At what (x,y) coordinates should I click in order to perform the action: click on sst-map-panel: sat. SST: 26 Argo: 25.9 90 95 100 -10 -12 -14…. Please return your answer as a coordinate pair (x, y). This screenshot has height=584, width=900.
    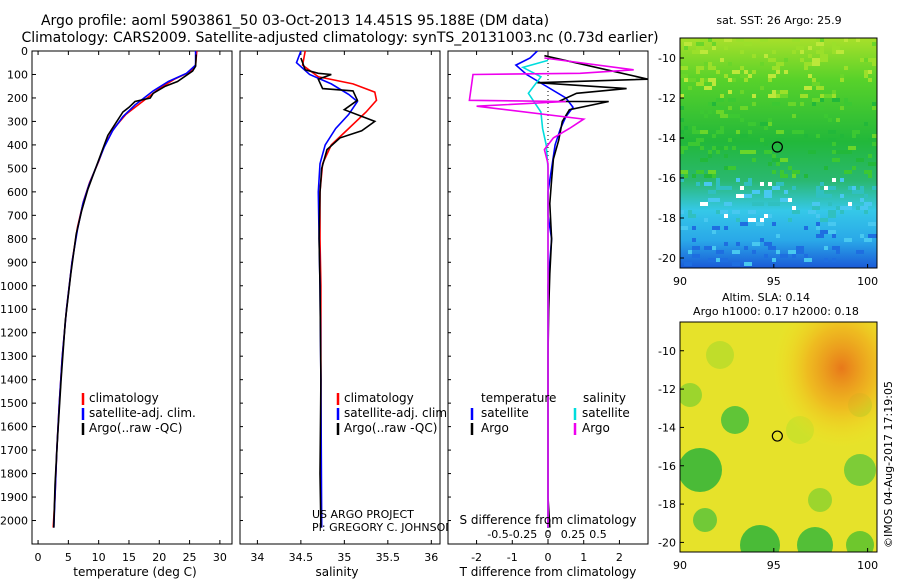
    Looking at the image, I should click on (768, 151).